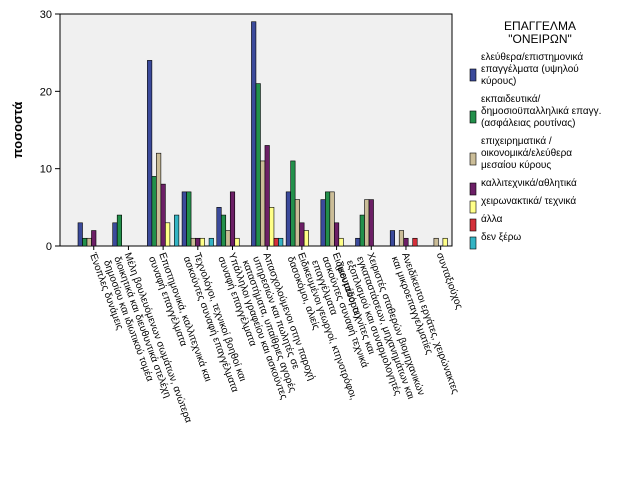 This screenshot has height=482, width=625. Describe the element at coordinates (46, 170) in the screenshot. I see `y-tick-label: 10` at that location.